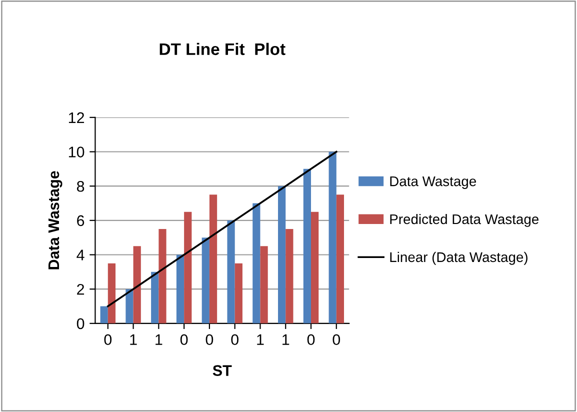 The image size is (577, 412). Describe the element at coordinates (80, 186) in the screenshot. I see `y-tick-label: 8` at that location.